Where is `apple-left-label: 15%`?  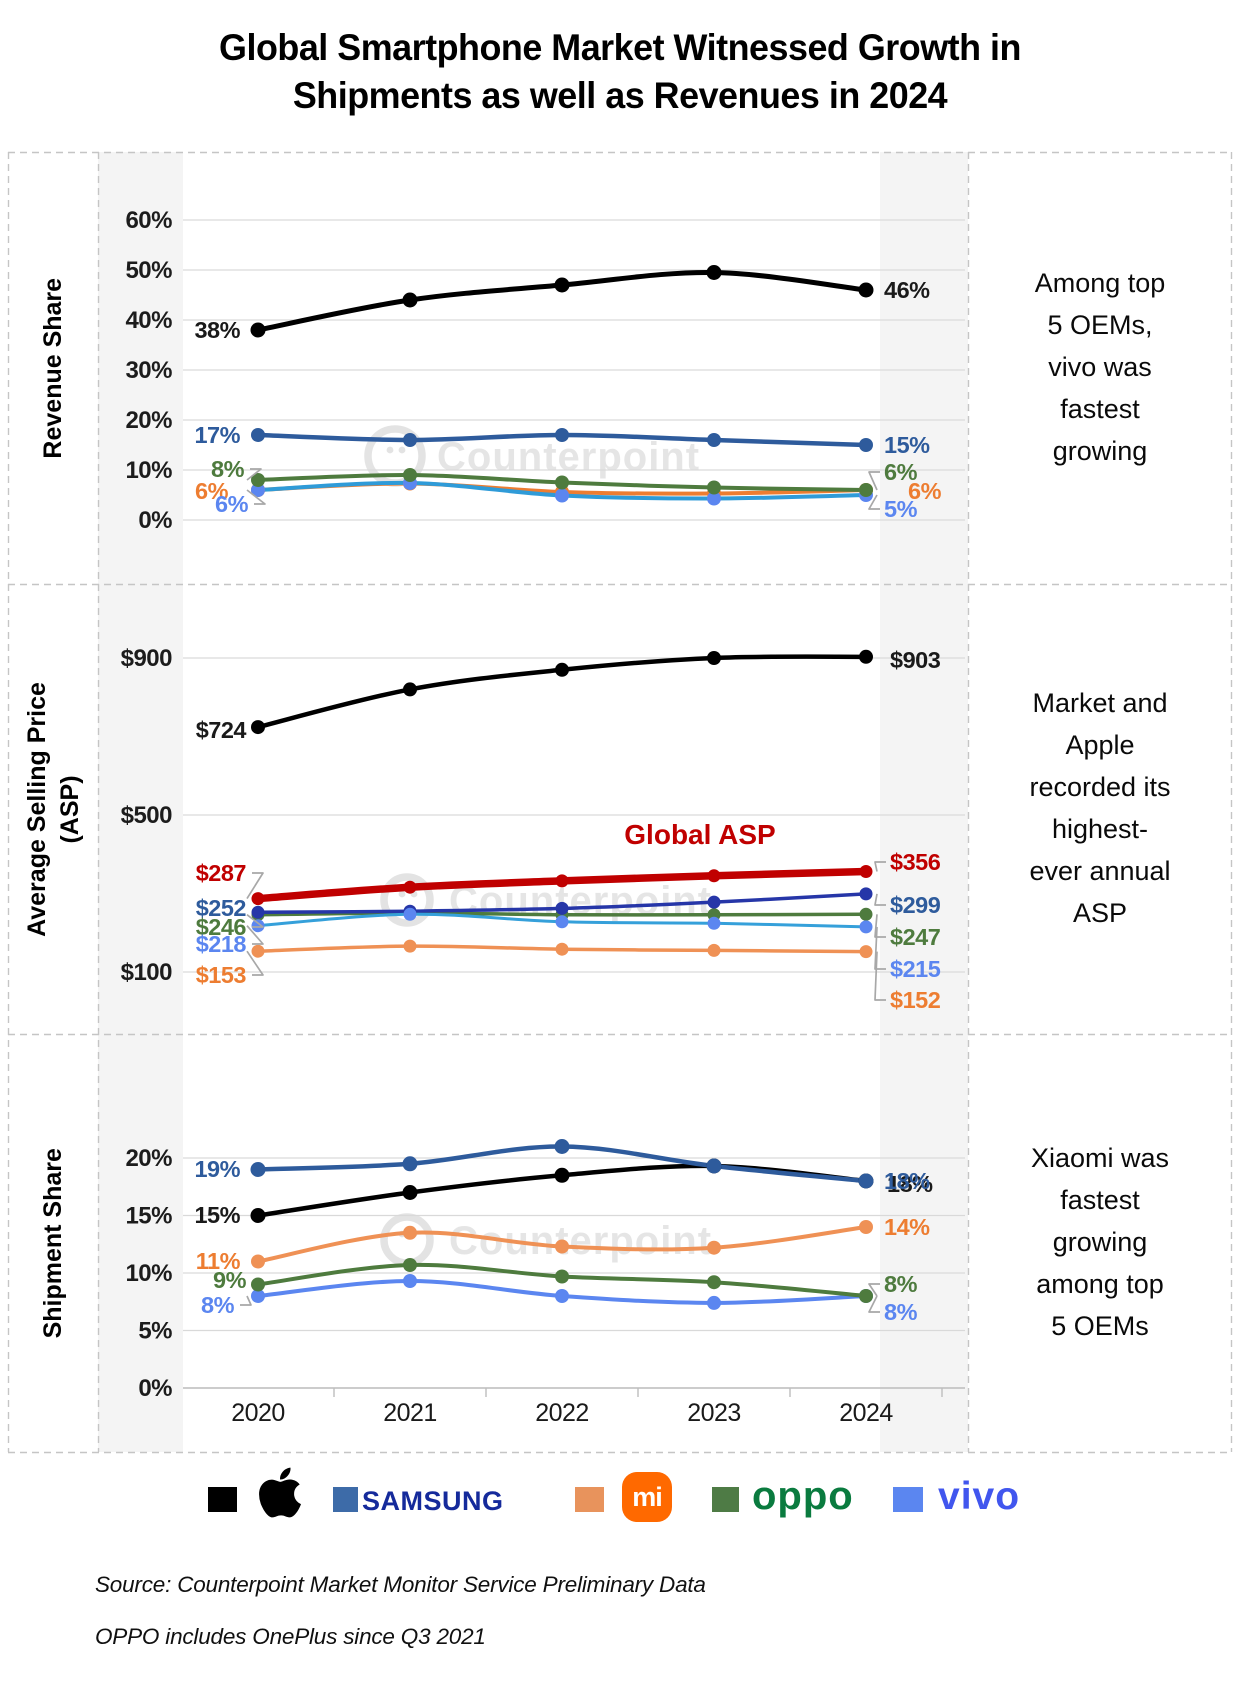 apple-left-label: 15% is located at coordinates (217, 1215).